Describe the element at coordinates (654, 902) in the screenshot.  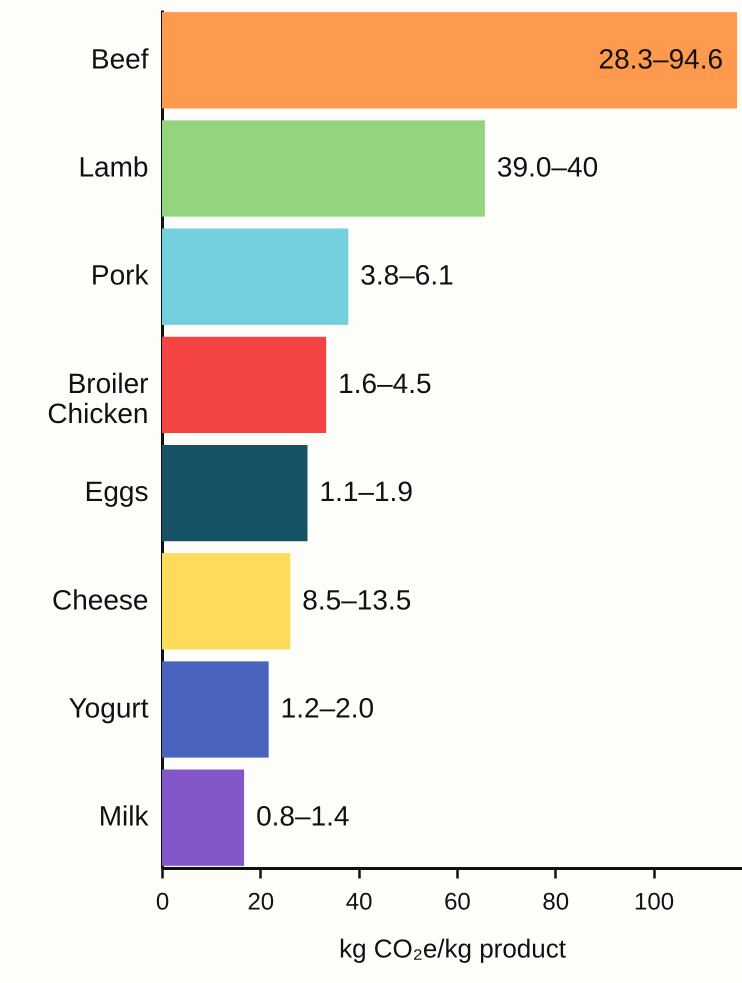
I see `x-tick-label: 100` at that location.